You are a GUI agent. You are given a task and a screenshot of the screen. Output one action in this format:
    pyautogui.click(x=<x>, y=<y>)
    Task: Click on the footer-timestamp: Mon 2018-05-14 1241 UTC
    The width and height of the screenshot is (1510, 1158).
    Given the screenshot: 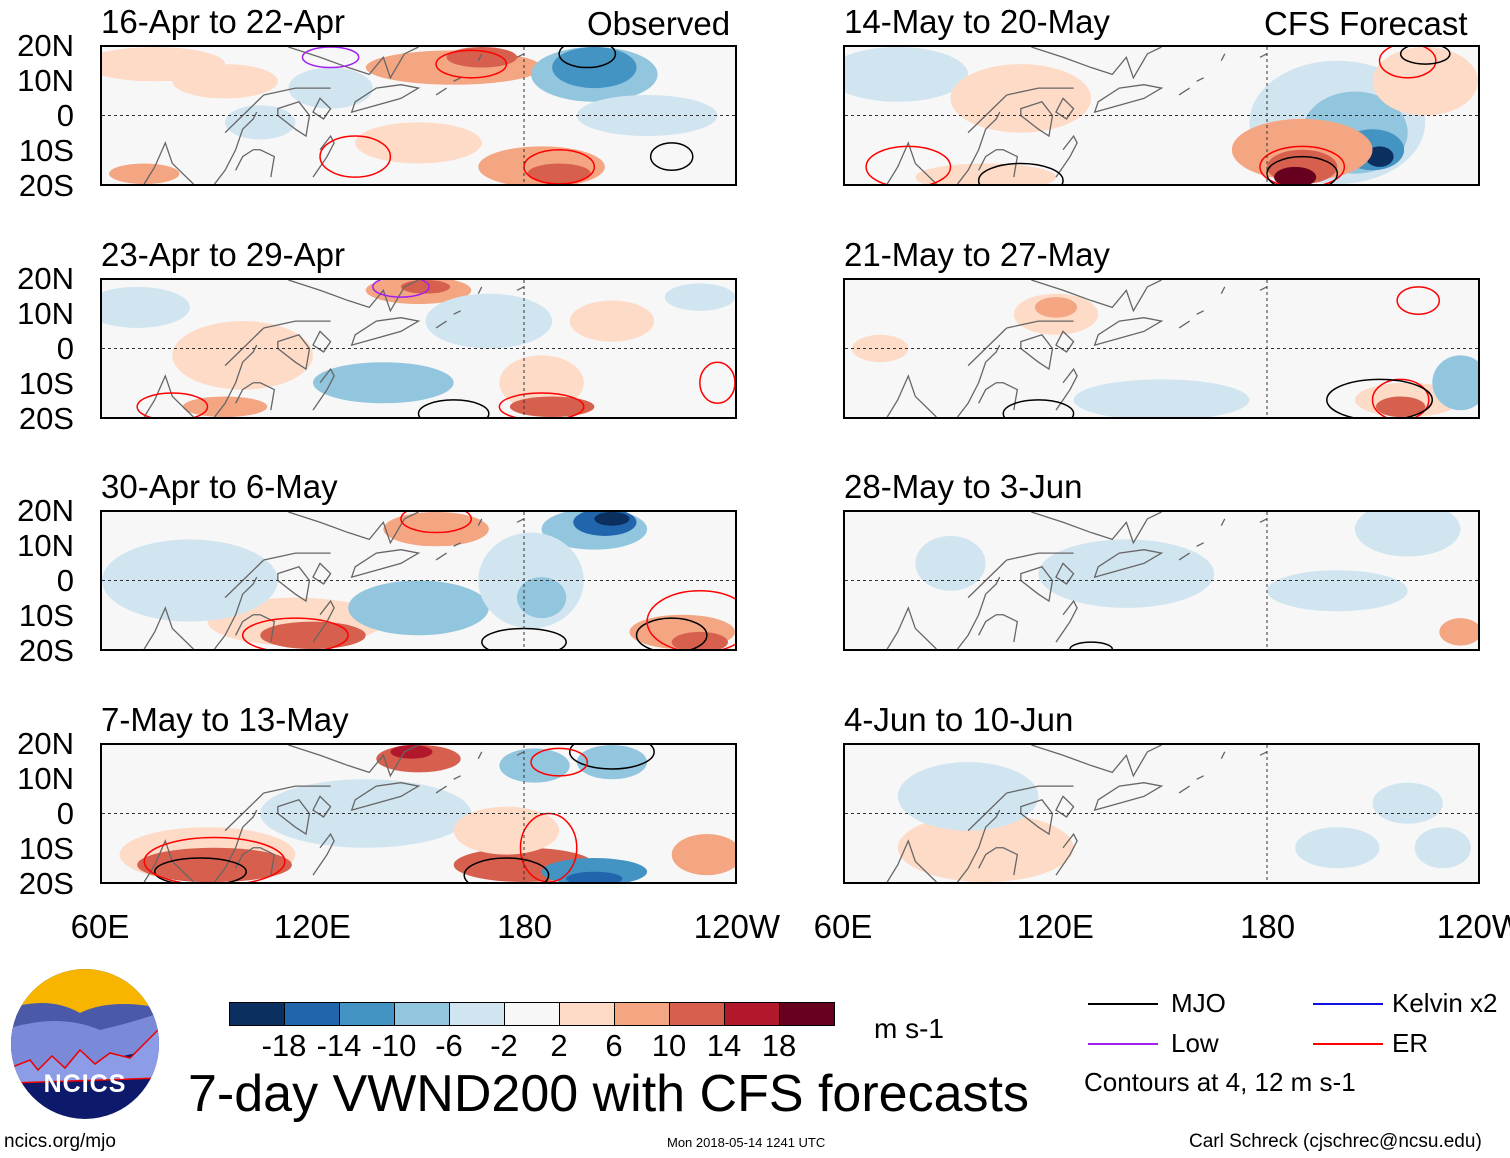 What is the action you would take?
    pyautogui.click(x=746, y=1142)
    